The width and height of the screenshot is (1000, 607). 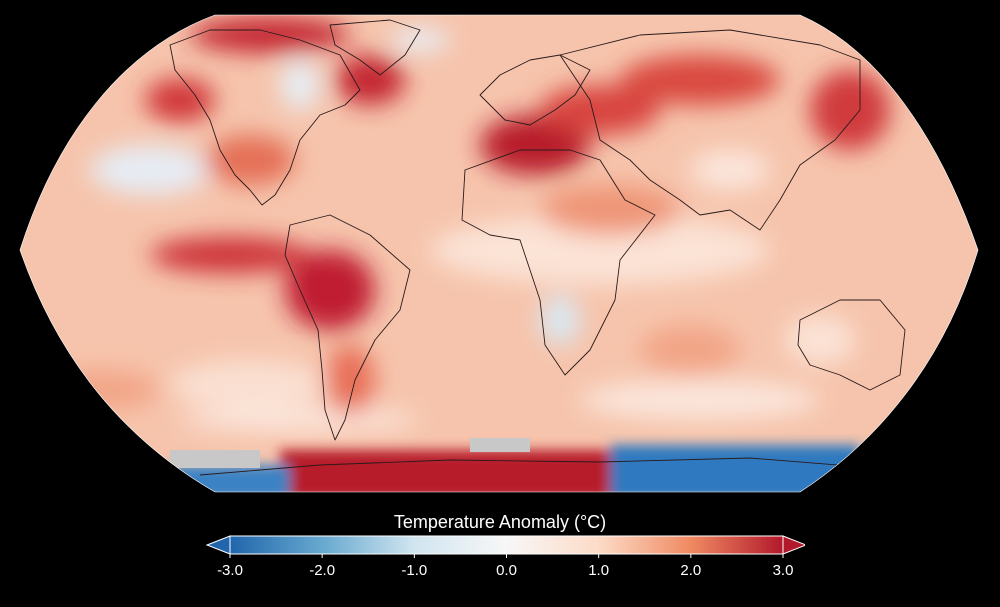 What do you see at coordinates (230, 570) in the screenshot?
I see `colorbar-tick-label: -3.0` at bounding box center [230, 570].